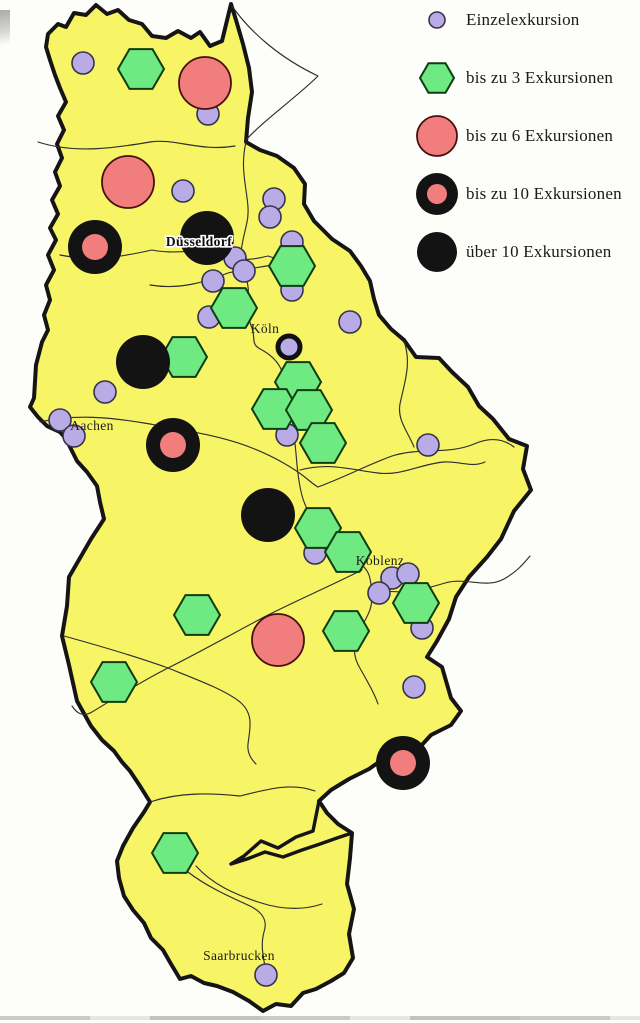 This screenshot has height=1023, width=640. What do you see at coordinates (320, 1018) in the screenshot?
I see `scan-artifact-bottom-edge` at bounding box center [320, 1018].